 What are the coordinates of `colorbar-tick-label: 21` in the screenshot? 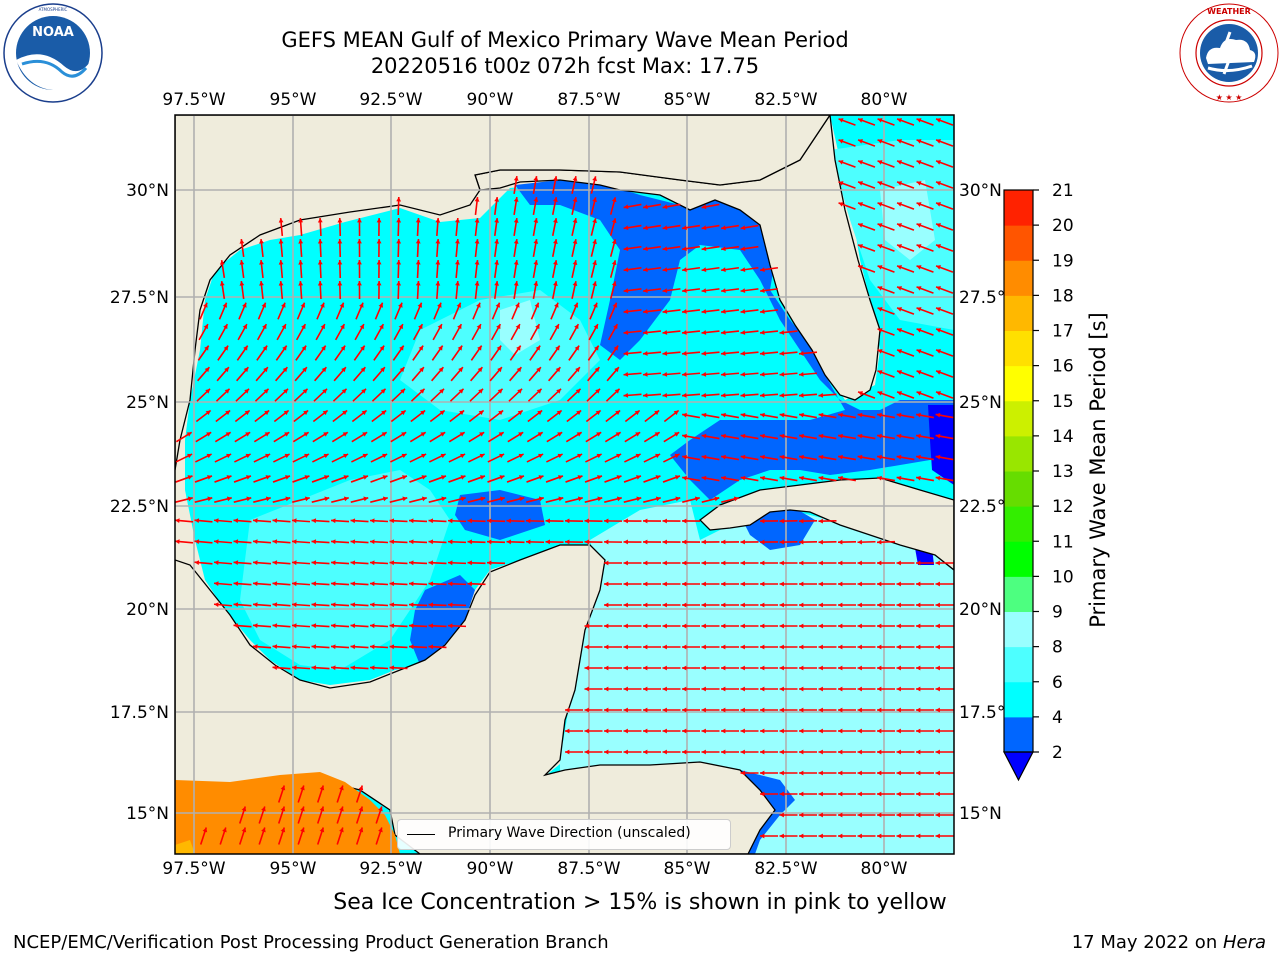 It's located at (1063, 191).